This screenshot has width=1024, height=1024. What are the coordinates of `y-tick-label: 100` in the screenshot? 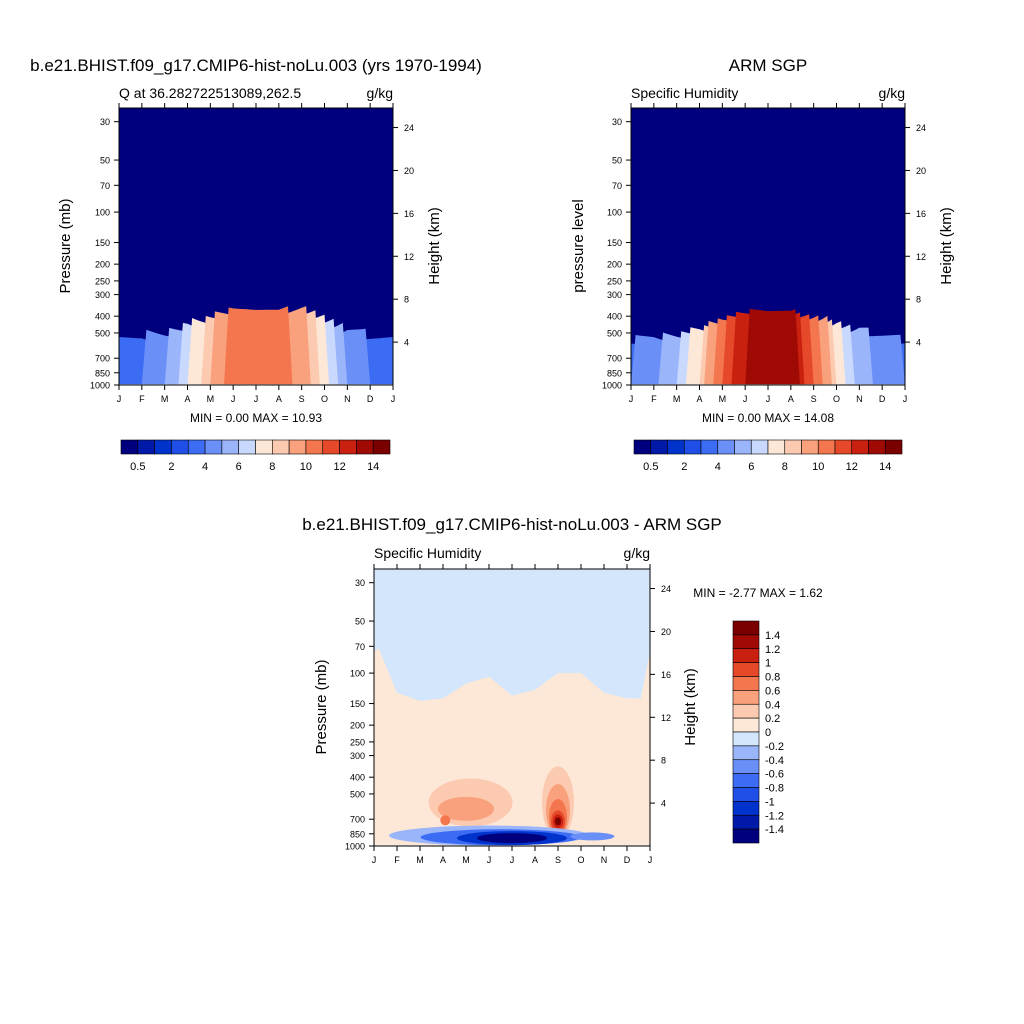 It's located at (357, 674).